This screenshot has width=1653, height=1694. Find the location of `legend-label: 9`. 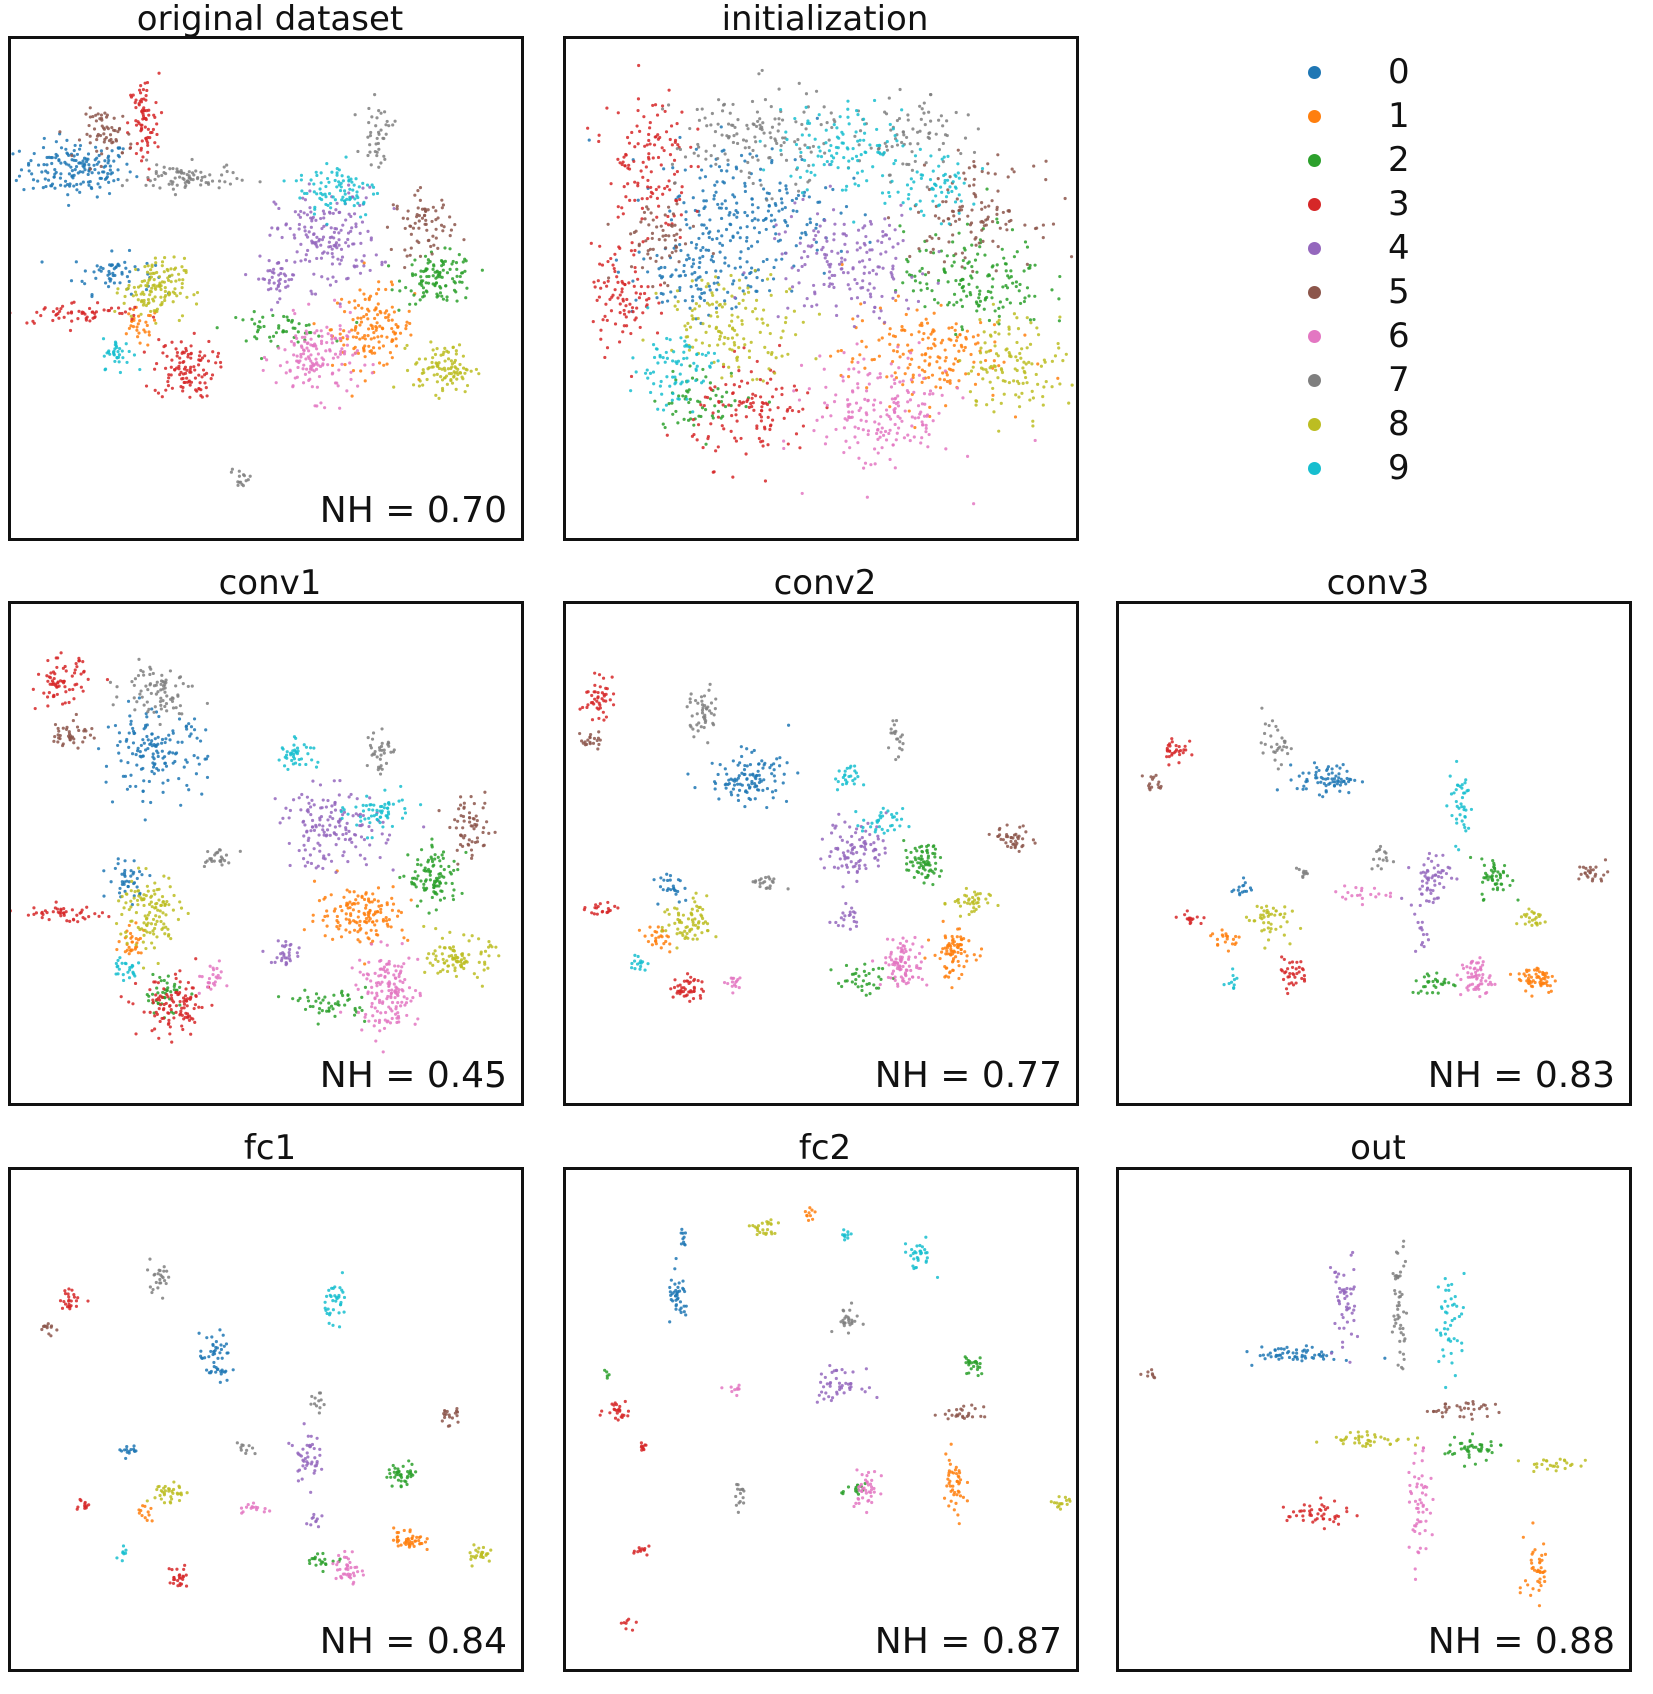

legend-label: 9 is located at coordinates (1399, 468).